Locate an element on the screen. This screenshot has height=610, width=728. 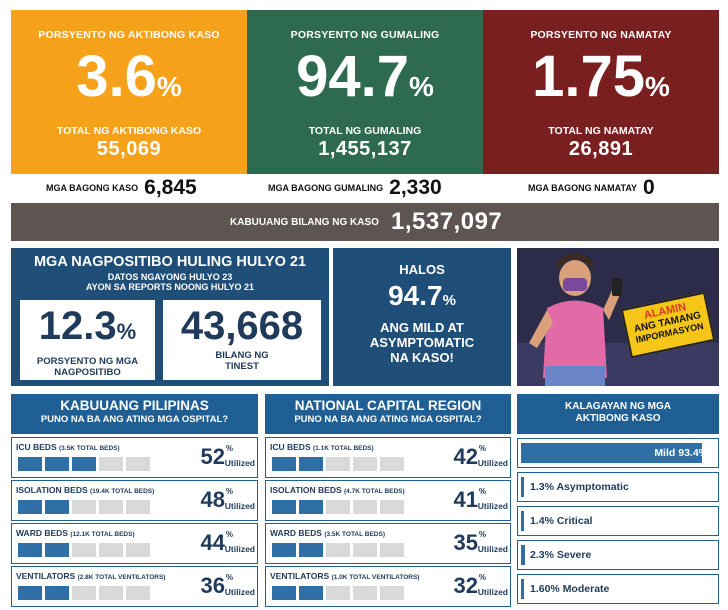
promo-illustration: ALAMIN ANG TAMANG IMPORMASYON is located at coordinates (618, 317).